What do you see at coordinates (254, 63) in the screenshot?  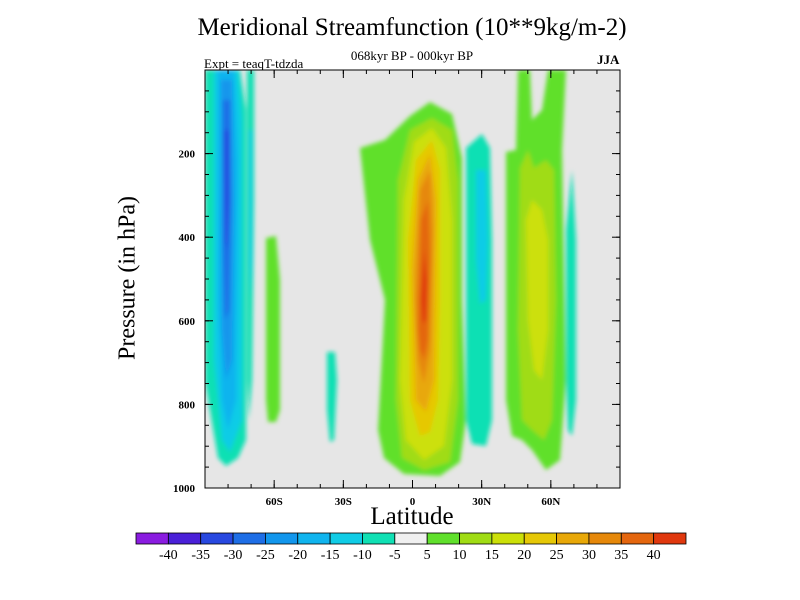 I see `experiment-label: Expt = teaqT-tdzda` at bounding box center [254, 63].